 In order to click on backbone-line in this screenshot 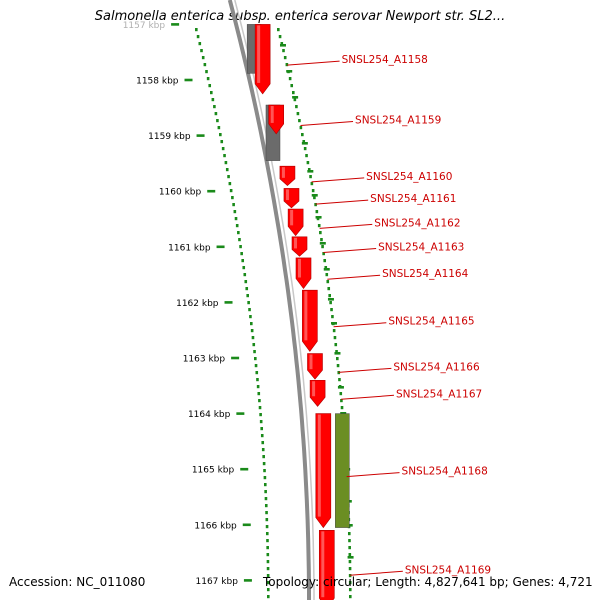, I will do `click(269, 300)`.